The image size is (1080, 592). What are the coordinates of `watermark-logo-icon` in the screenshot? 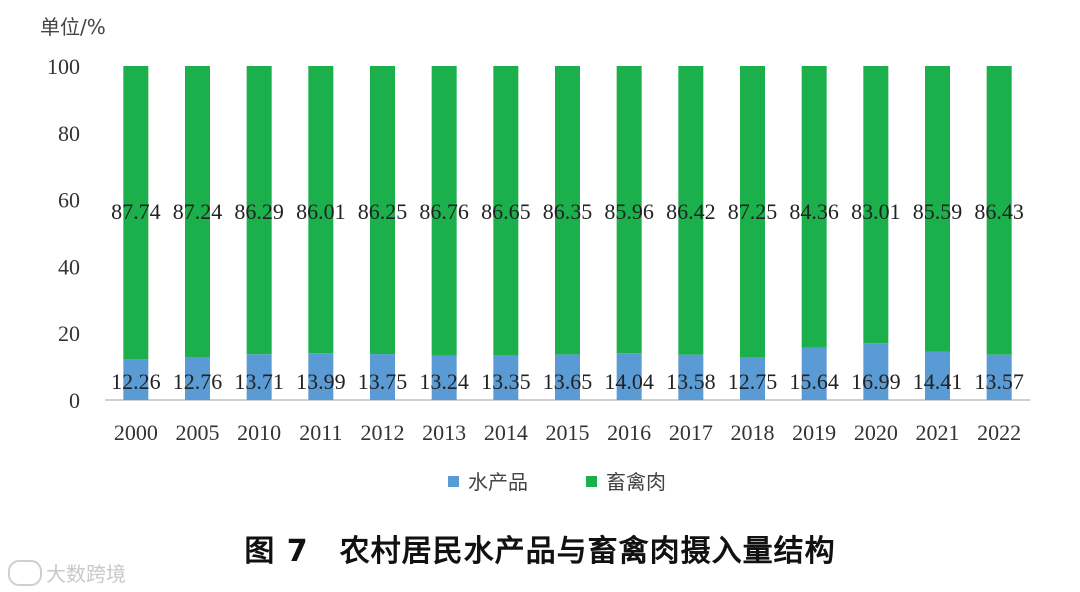 It's located at (25, 572).